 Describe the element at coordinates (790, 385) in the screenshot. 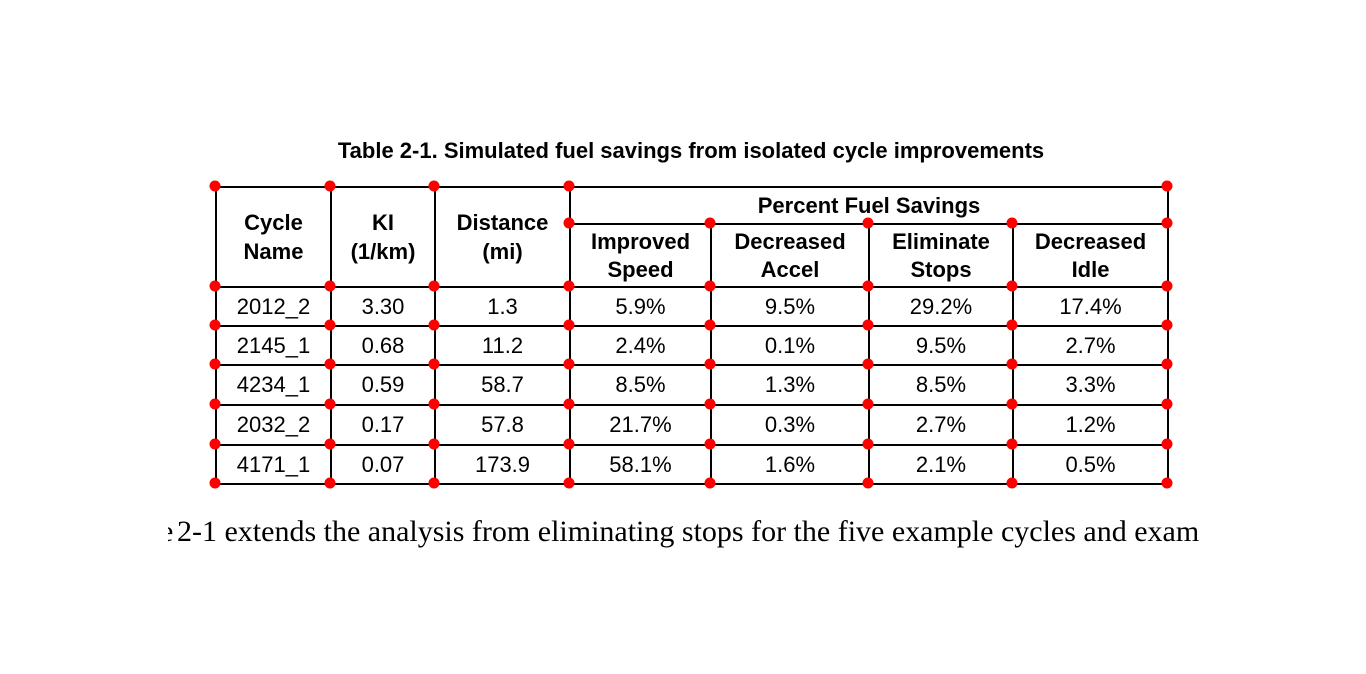

I see `table-cell: 1.3%` at that location.